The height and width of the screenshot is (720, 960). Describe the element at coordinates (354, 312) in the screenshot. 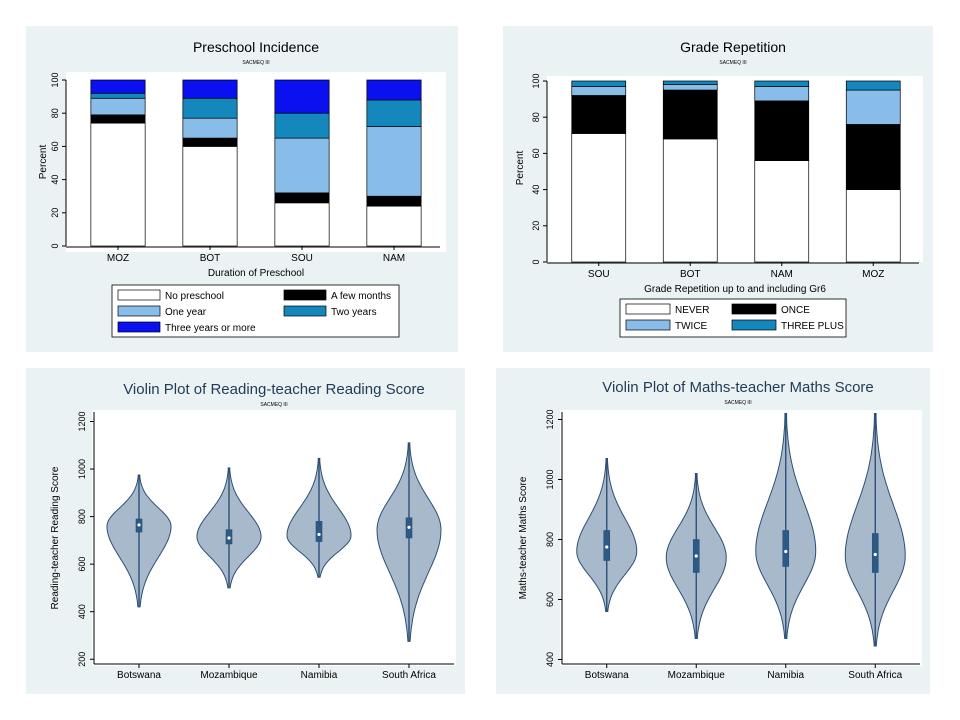

I see `legend-label: Two years` at that location.